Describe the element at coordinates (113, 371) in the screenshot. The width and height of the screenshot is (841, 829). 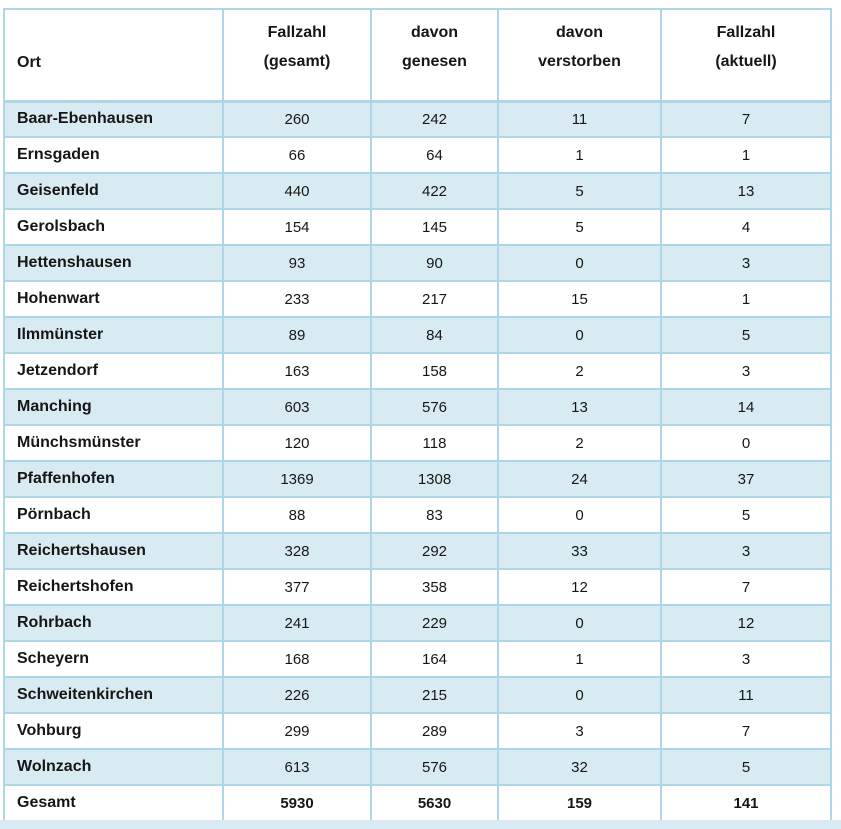
I see `cell-ort: Jetzendorf` at that location.